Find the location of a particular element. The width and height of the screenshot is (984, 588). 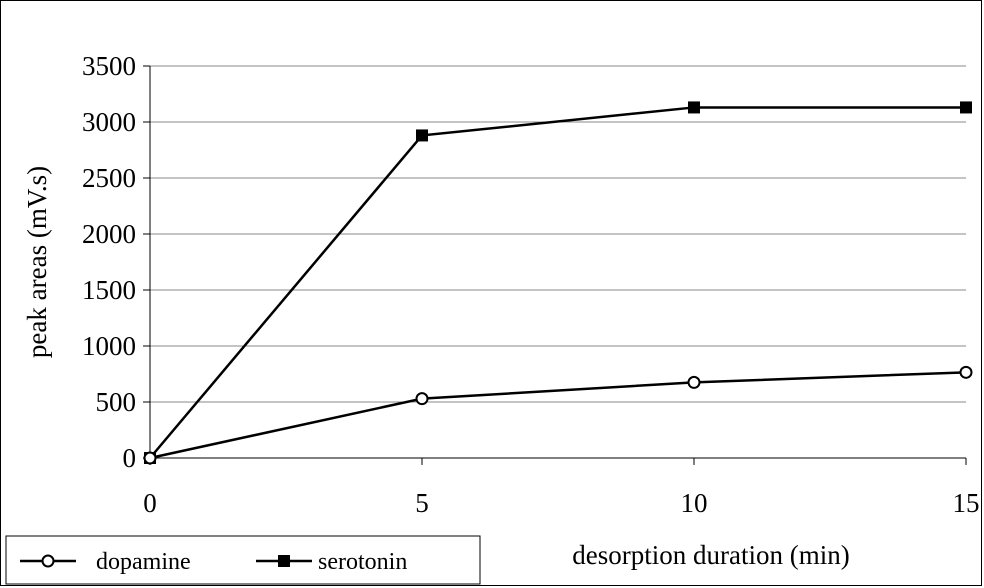

x-tick-label: 0 is located at coordinates (150, 503).